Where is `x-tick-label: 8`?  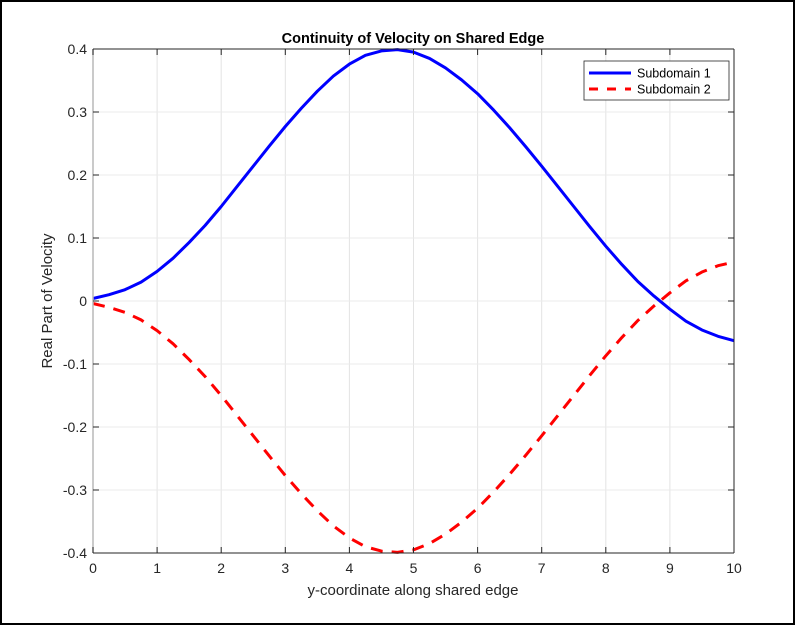 x-tick-label: 8 is located at coordinates (606, 568).